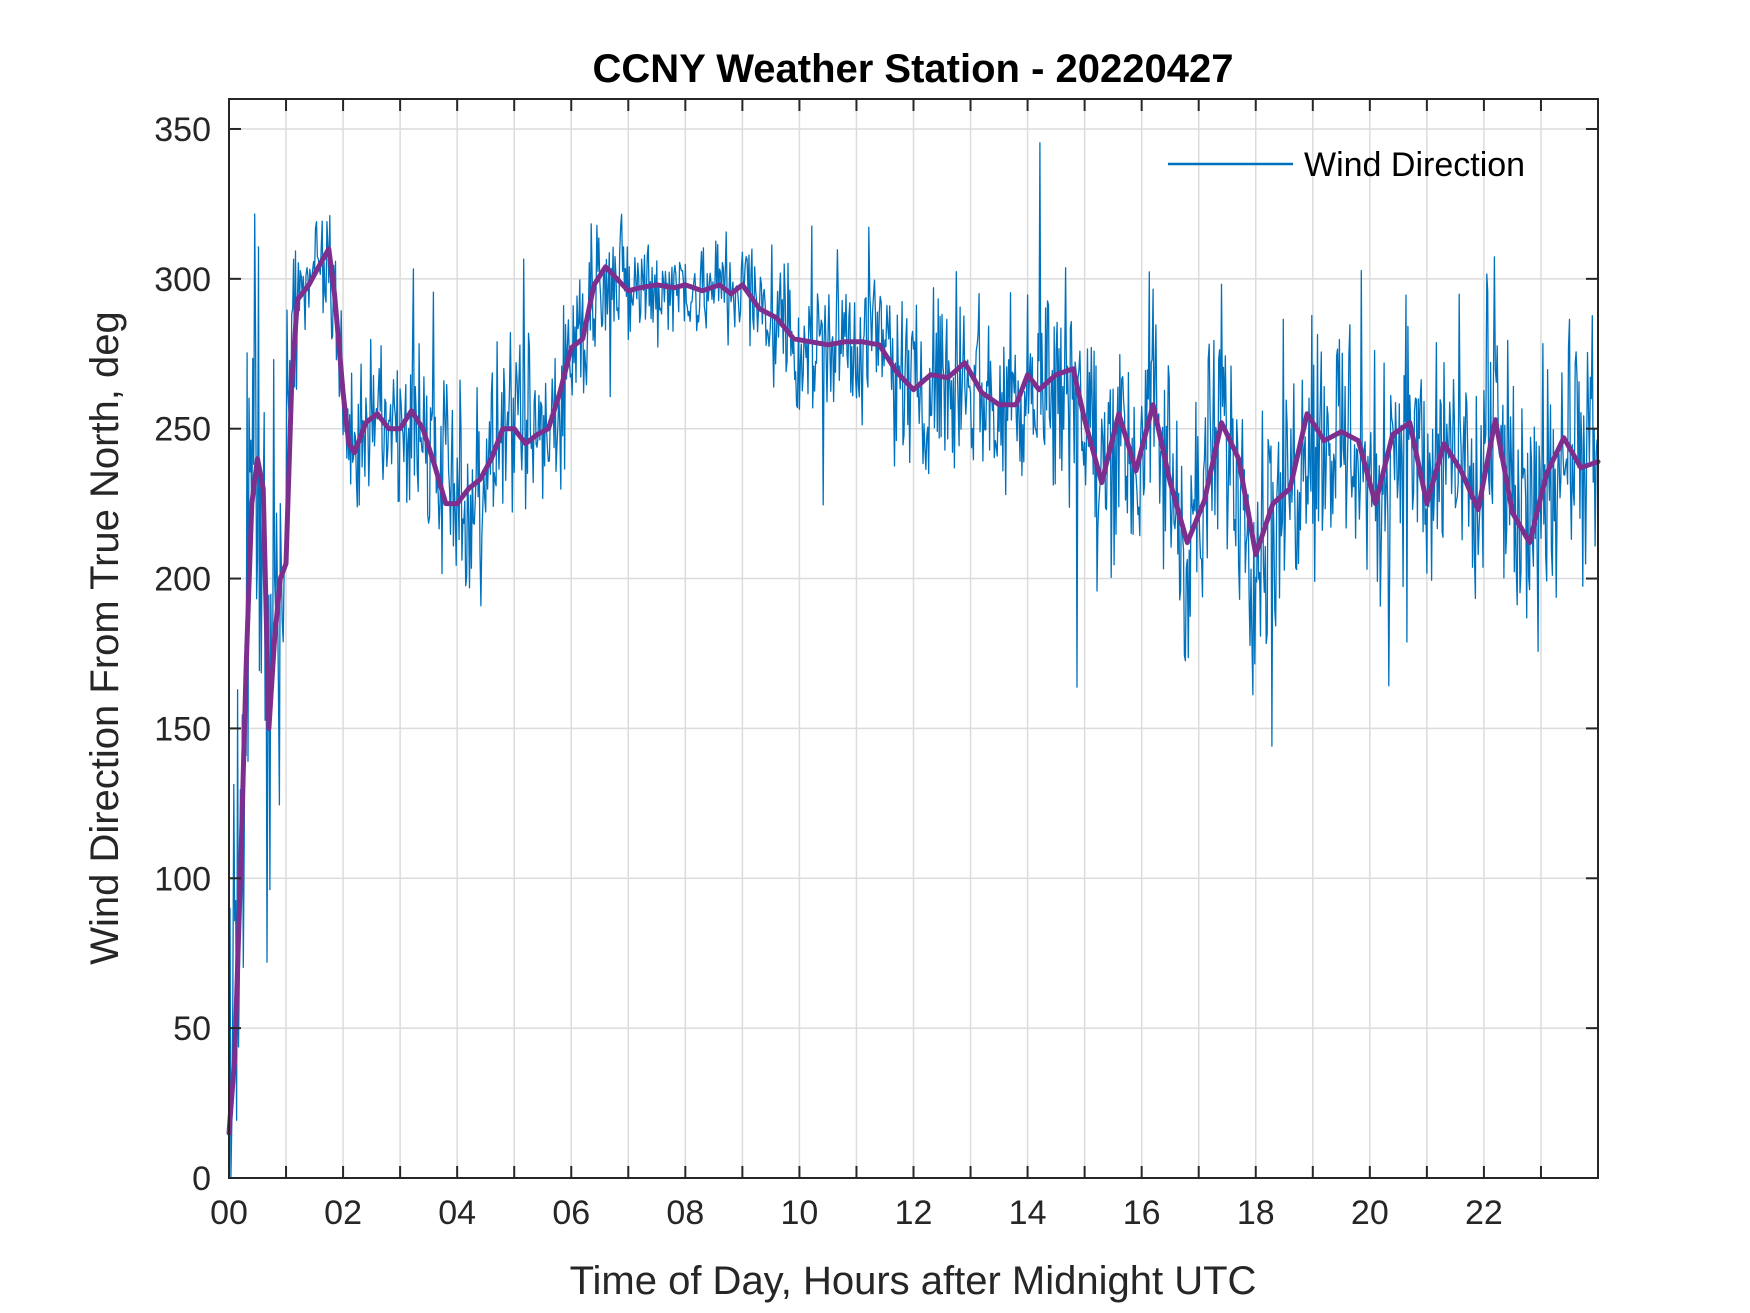 The width and height of the screenshot is (1750, 1313). Describe the element at coordinates (1142, 1213) in the screenshot. I see `x-tick-label: 16` at that location.